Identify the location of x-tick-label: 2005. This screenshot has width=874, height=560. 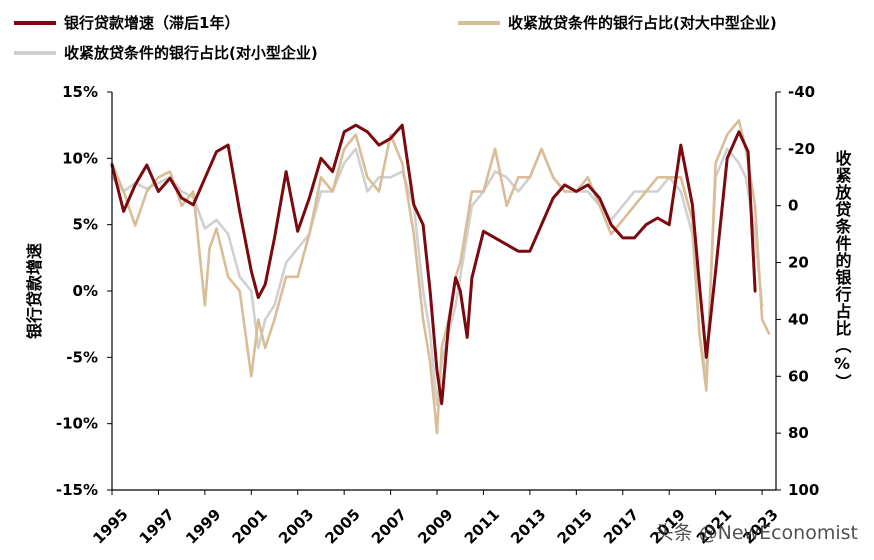
(343, 526).